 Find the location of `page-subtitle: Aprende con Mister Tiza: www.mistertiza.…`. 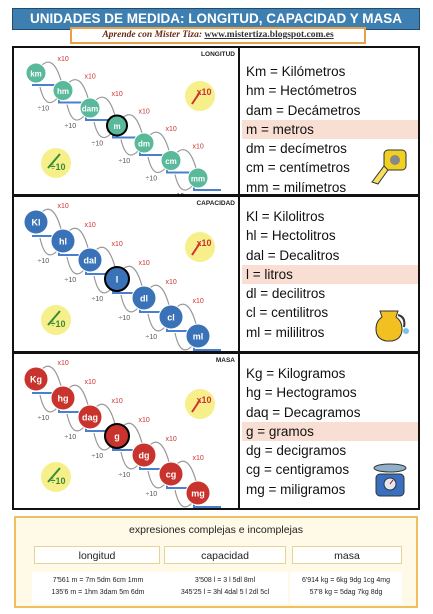

page-subtitle: Aprende con Mister Tiza: www.mistertiza.… is located at coordinates (218, 35).